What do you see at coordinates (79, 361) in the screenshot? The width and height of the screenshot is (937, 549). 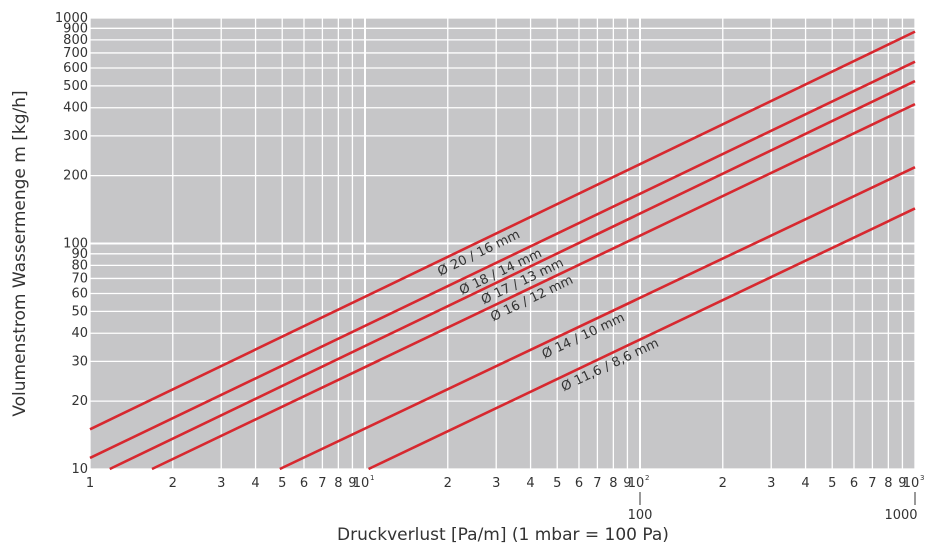 I see `y-tick-label: 30` at bounding box center [79, 361].